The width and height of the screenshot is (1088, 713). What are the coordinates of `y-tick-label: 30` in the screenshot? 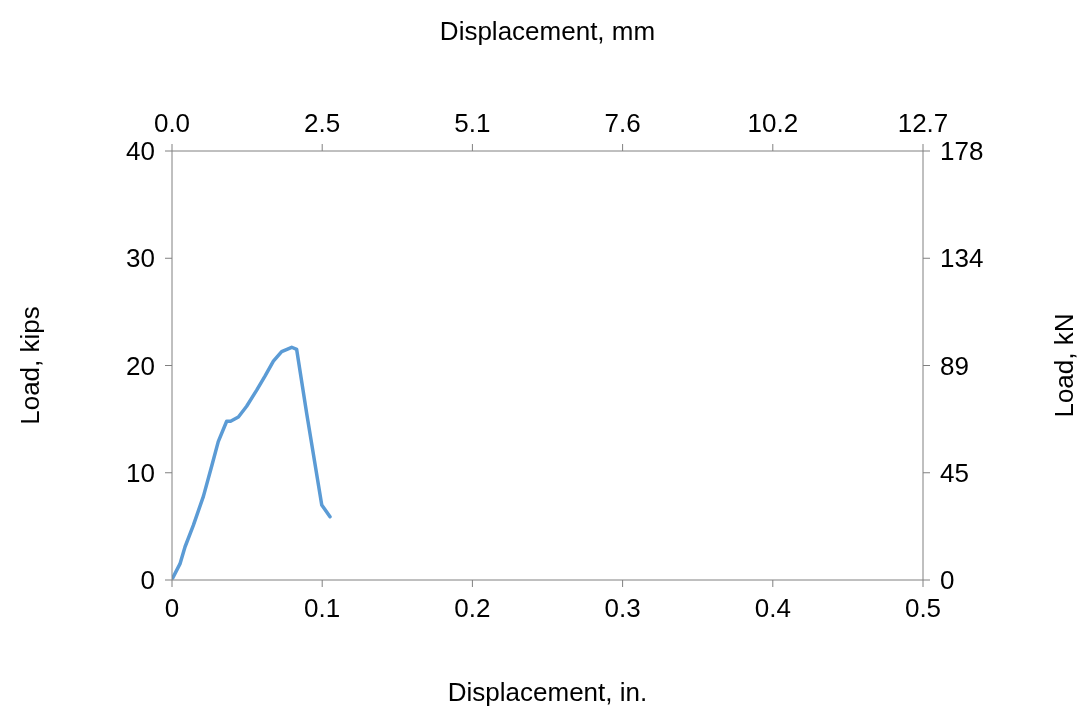 It's located at (140, 258).